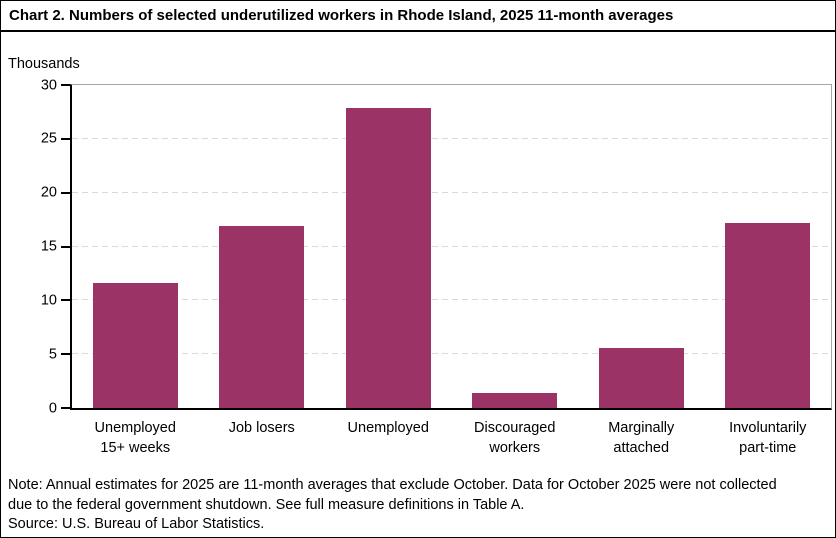  I want to click on y-tick-label-0: 0, so click(52, 407).